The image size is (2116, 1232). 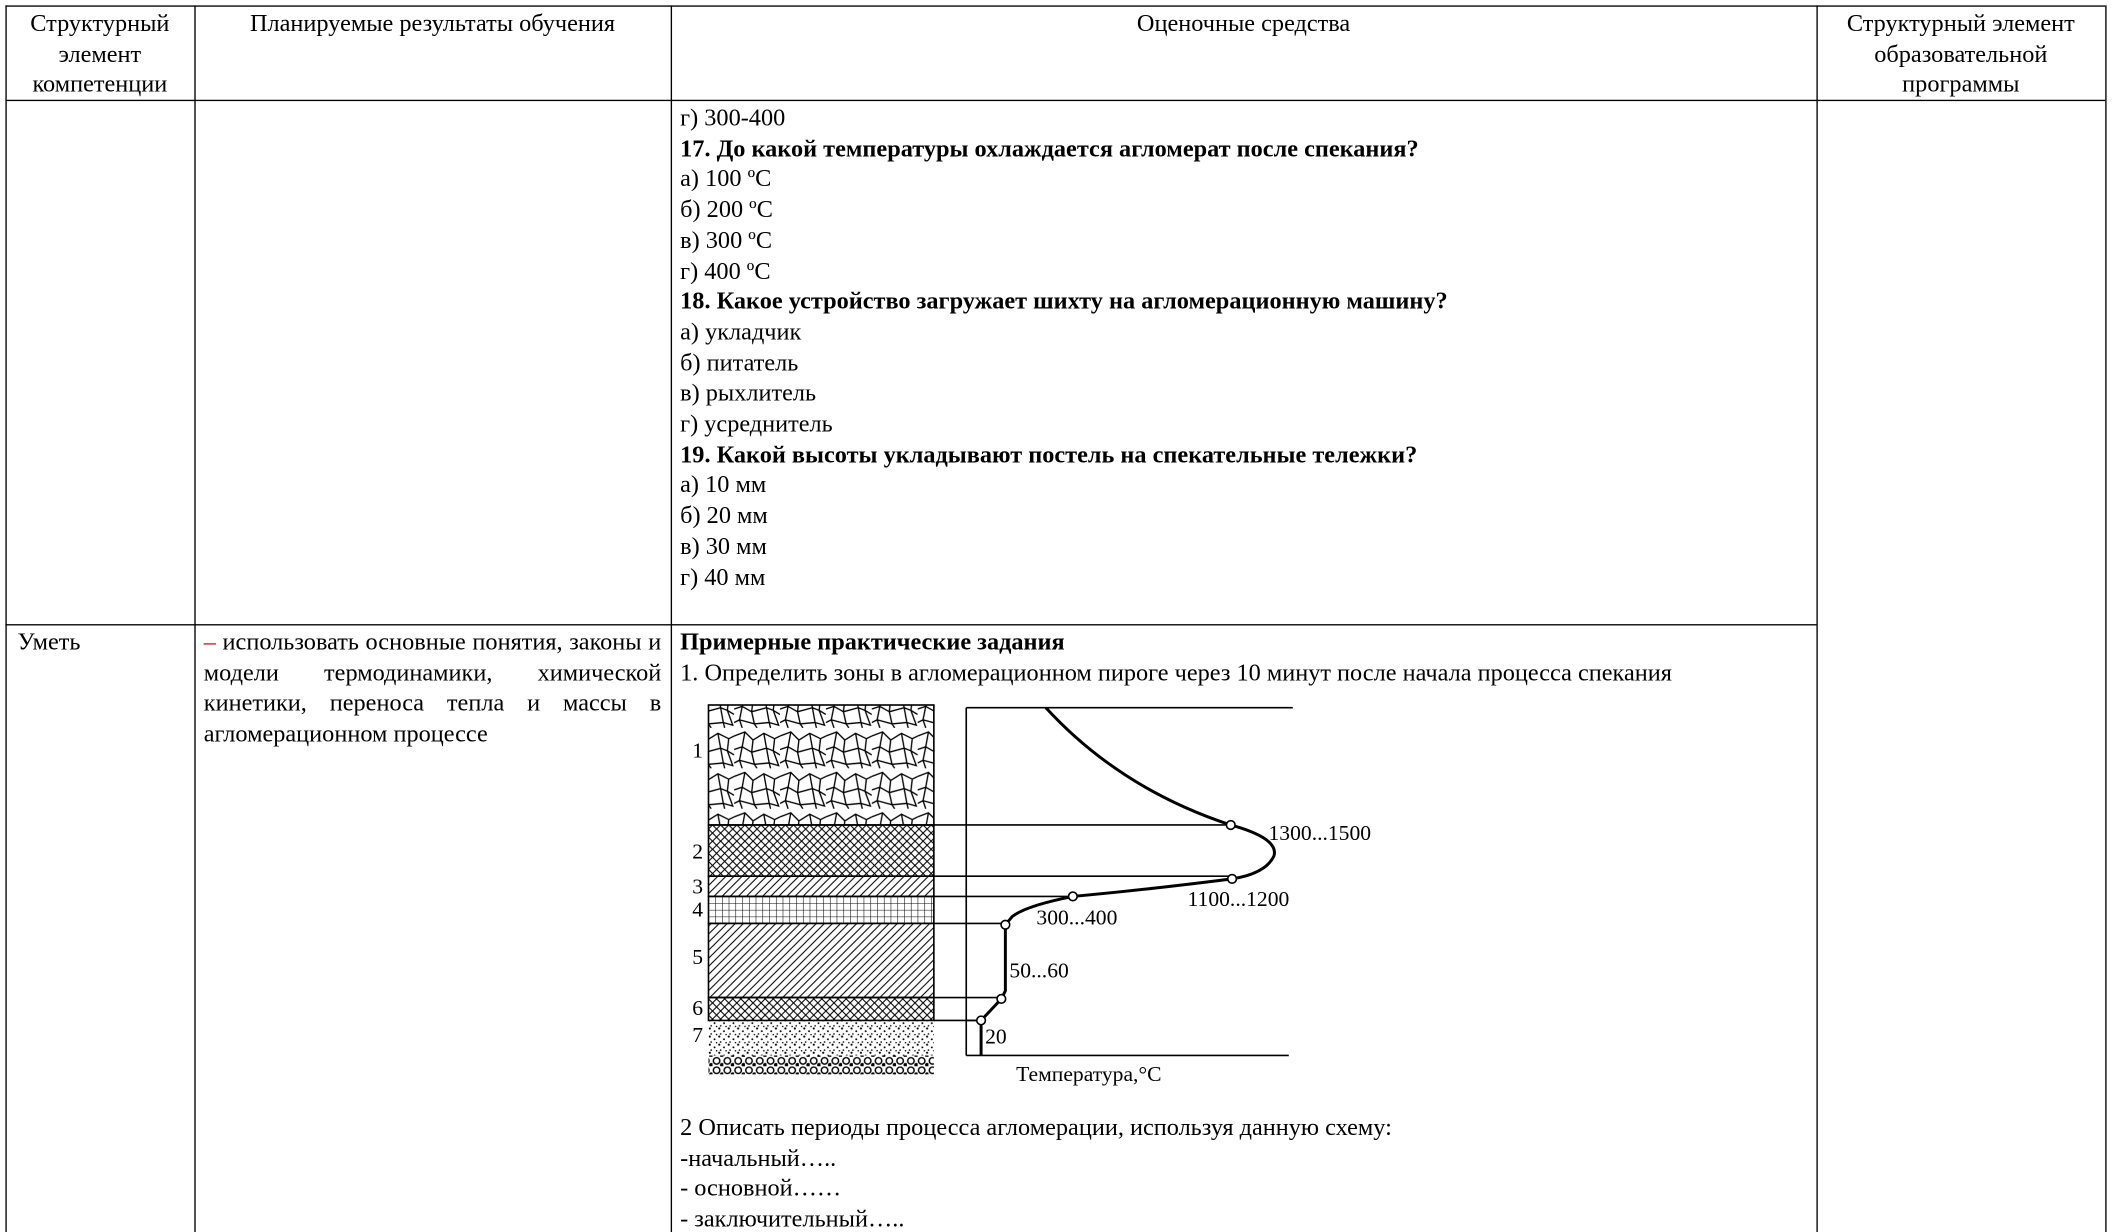 What do you see at coordinates (748, 393) in the screenshot?
I see `option: в) рыхлитель` at bounding box center [748, 393].